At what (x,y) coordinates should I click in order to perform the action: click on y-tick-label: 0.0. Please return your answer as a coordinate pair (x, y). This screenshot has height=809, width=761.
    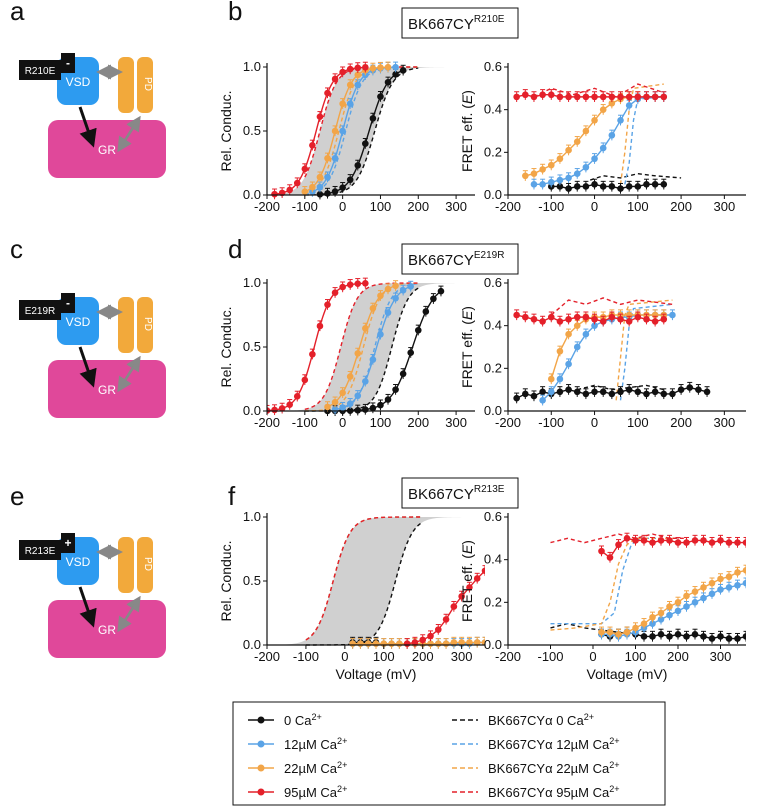
    Looking at the image, I should click on (252, 410).